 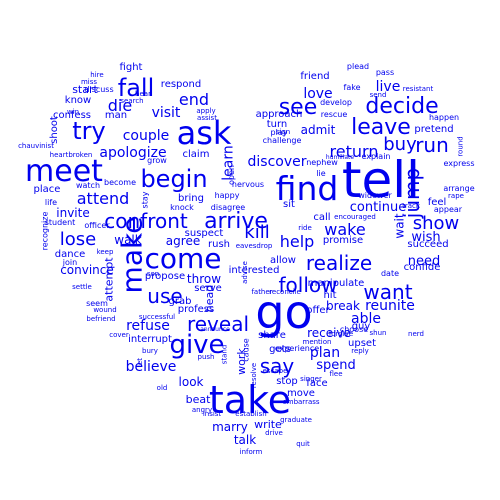 What do you see at coordinates (196, 154) in the screenshot?
I see `cloud-word: claim` at bounding box center [196, 154].